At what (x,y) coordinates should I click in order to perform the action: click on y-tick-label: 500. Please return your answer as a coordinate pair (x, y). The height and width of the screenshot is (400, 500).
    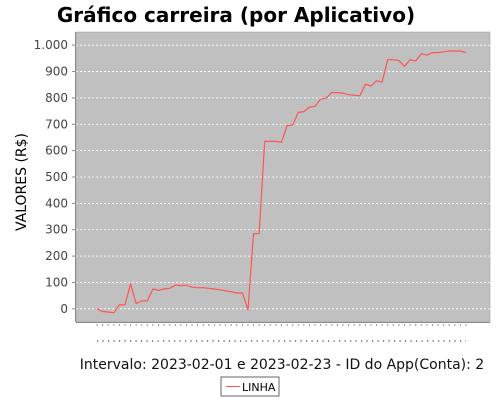
    Looking at the image, I should click on (56, 177).